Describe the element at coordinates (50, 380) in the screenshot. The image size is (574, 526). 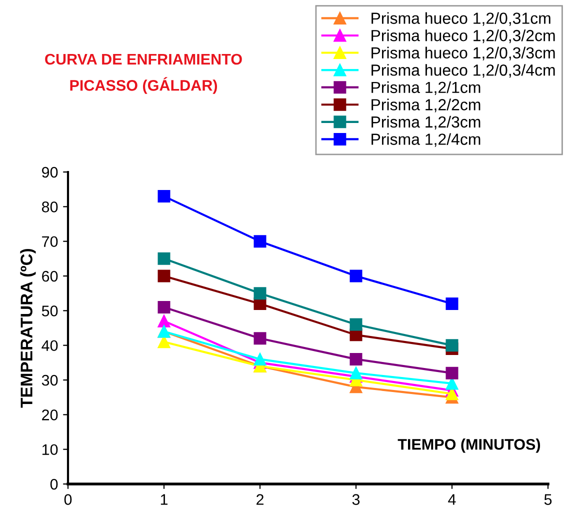
I see `y-tick-label: 30` at that location.